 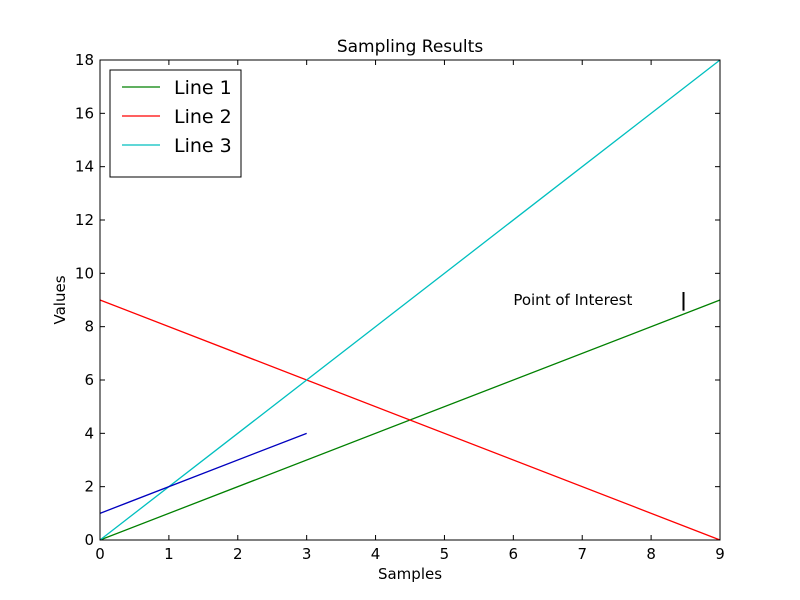 I want to click on y-tick-label: 18, so click(x=84, y=60).